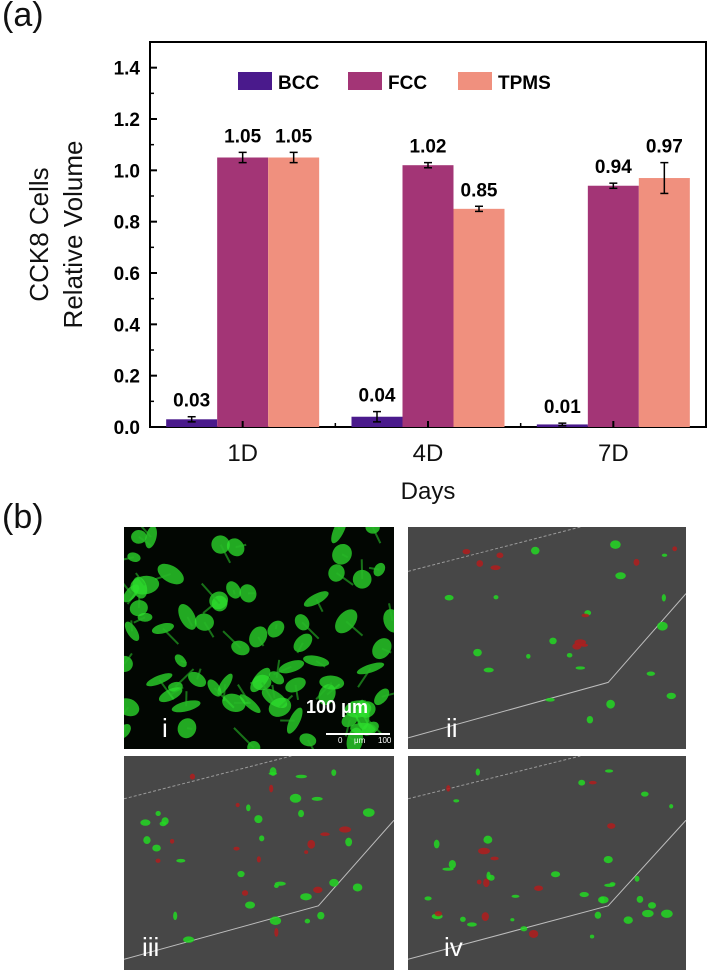  Describe the element at coordinates (298, 83) in the screenshot. I see `legend-label-bcc: BCC` at that location.